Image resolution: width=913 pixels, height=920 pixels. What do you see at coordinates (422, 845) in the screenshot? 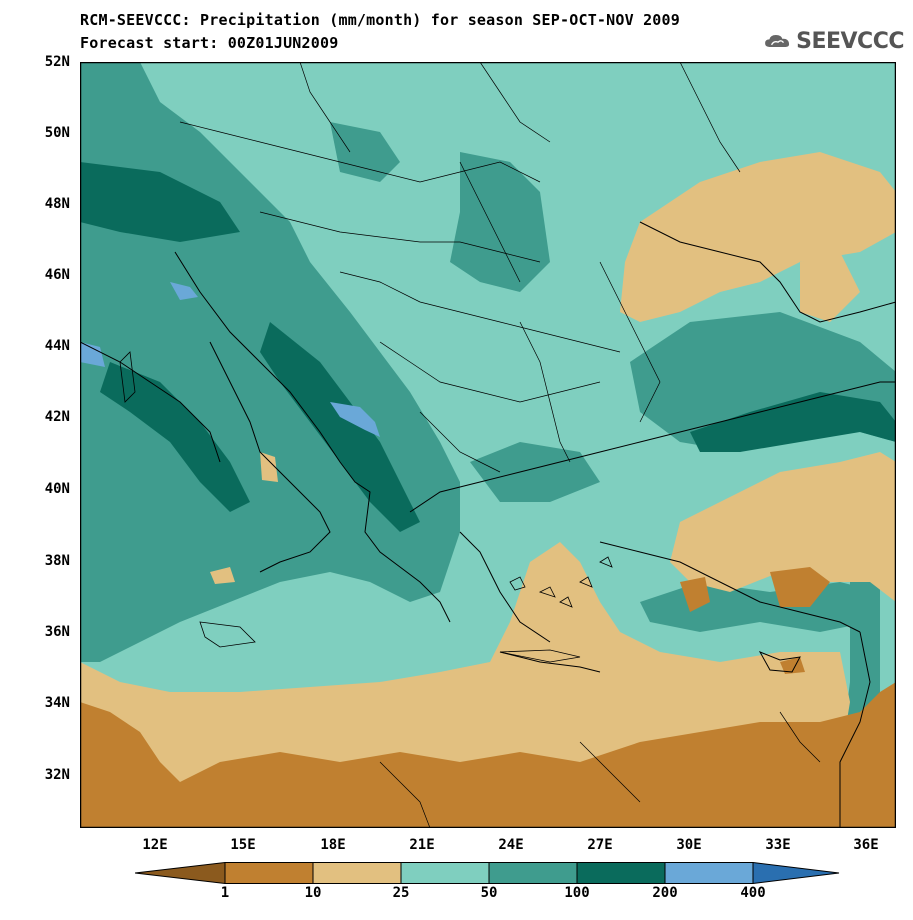
I see `lon-label: 21E` at bounding box center [422, 845].